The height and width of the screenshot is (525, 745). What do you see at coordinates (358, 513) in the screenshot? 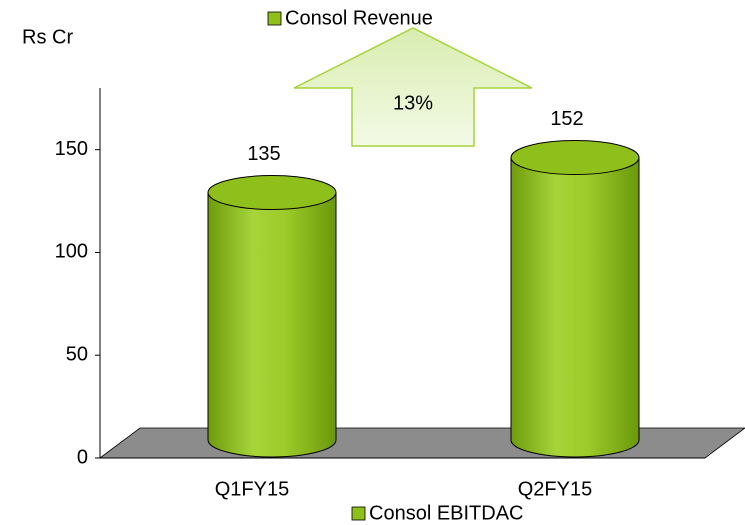
I see `footer-legend-swatch` at bounding box center [358, 513].